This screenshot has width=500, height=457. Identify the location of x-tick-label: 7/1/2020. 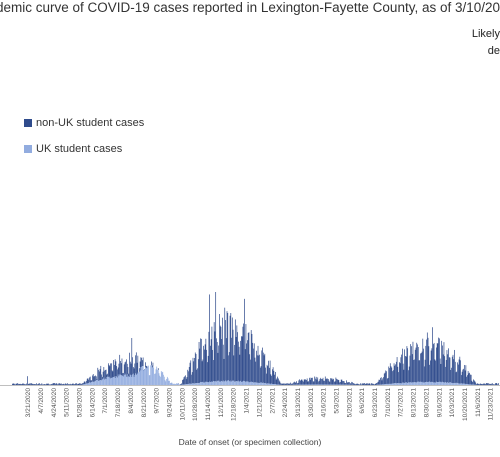
(105, 401).